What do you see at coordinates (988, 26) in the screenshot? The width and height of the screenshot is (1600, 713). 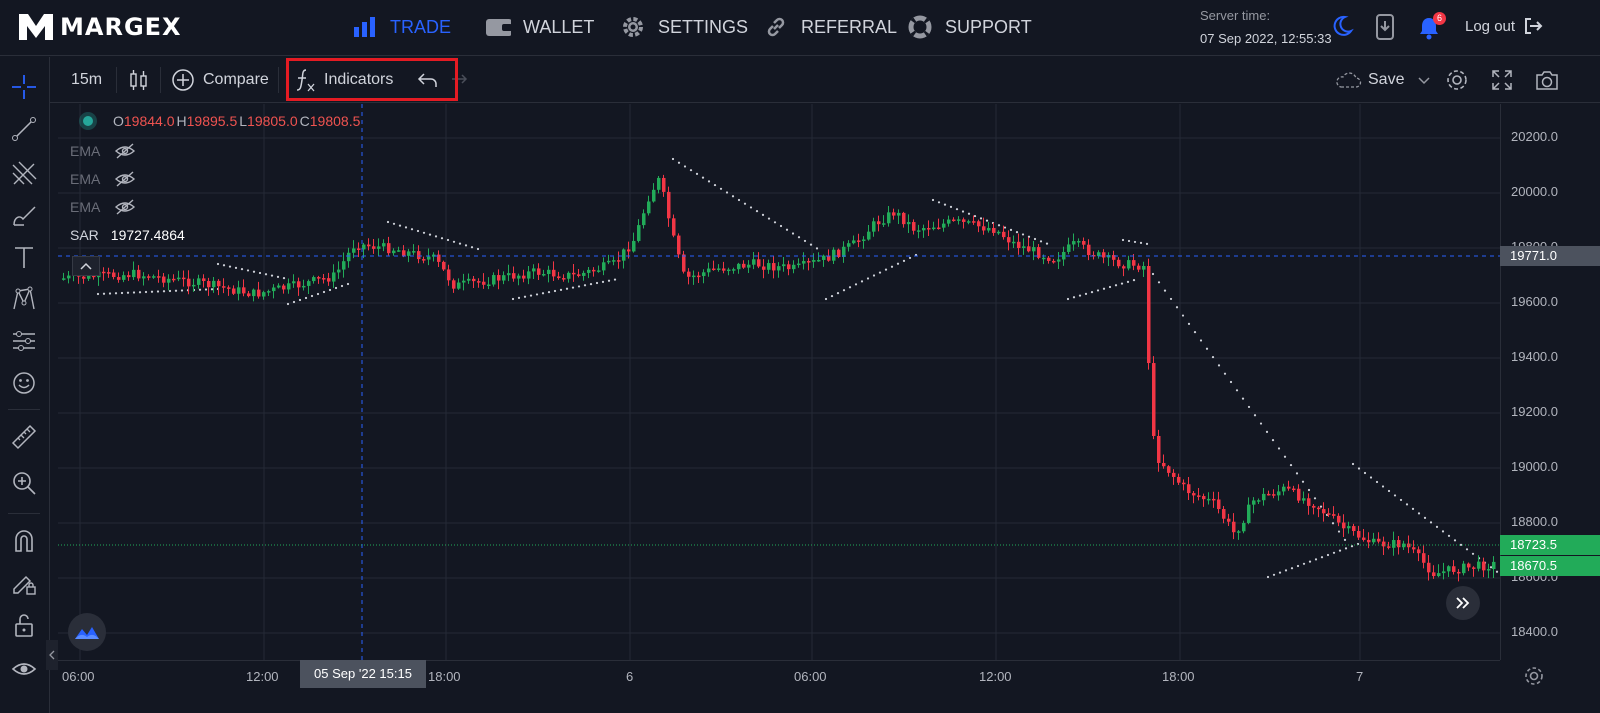 I see `nav-support-label: SUPPORT` at bounding box center [988, 26].